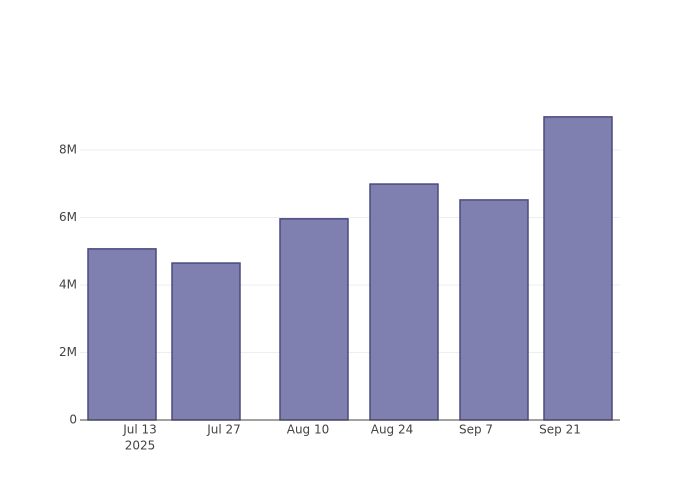 The image size is (700, 504). Describe the element at coordinates (73, 420) in the screenshot. I see `y-tick-label: 0` at that location.